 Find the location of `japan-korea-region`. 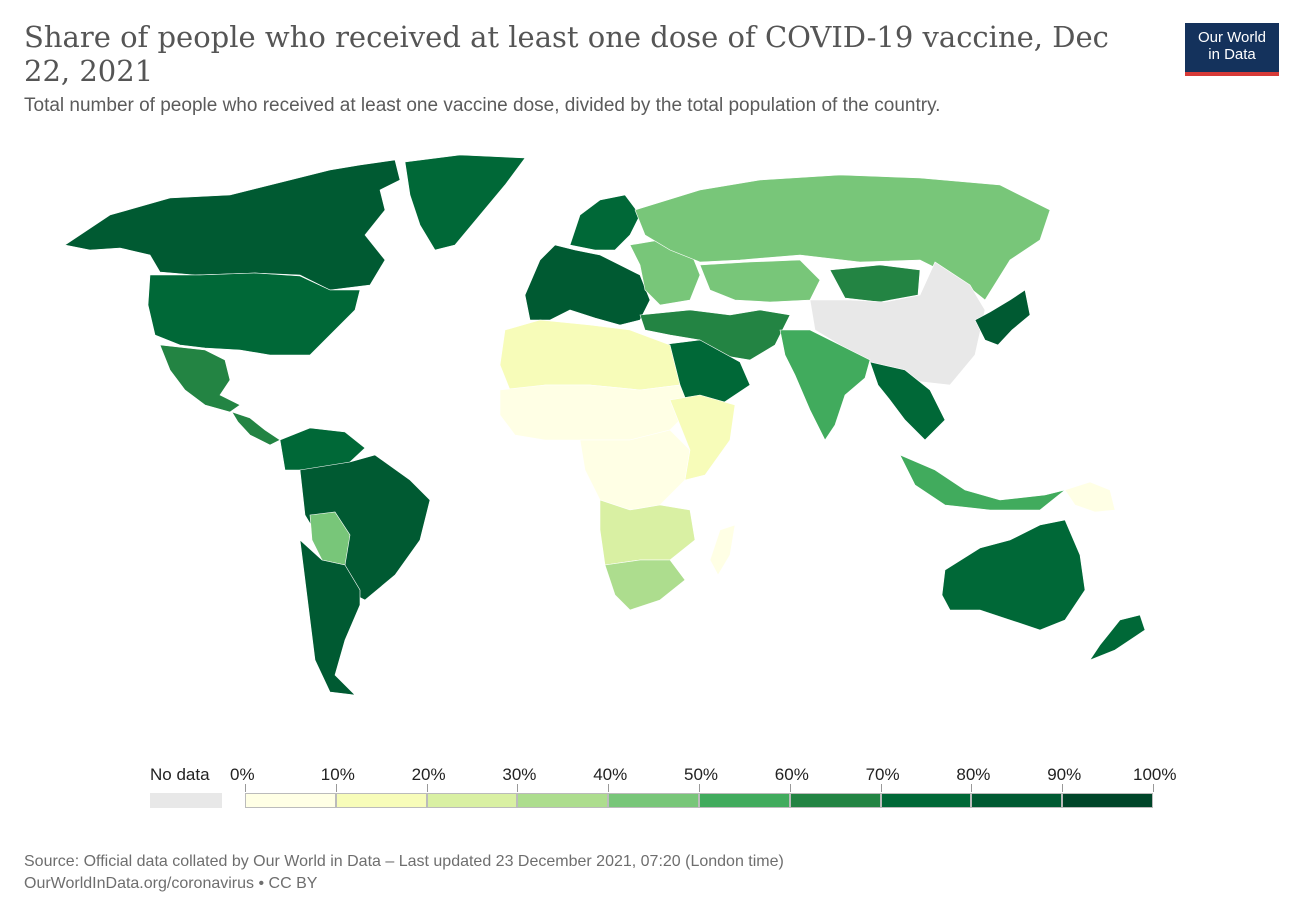

japan-korea-region is located at coordinates (1002, 317).